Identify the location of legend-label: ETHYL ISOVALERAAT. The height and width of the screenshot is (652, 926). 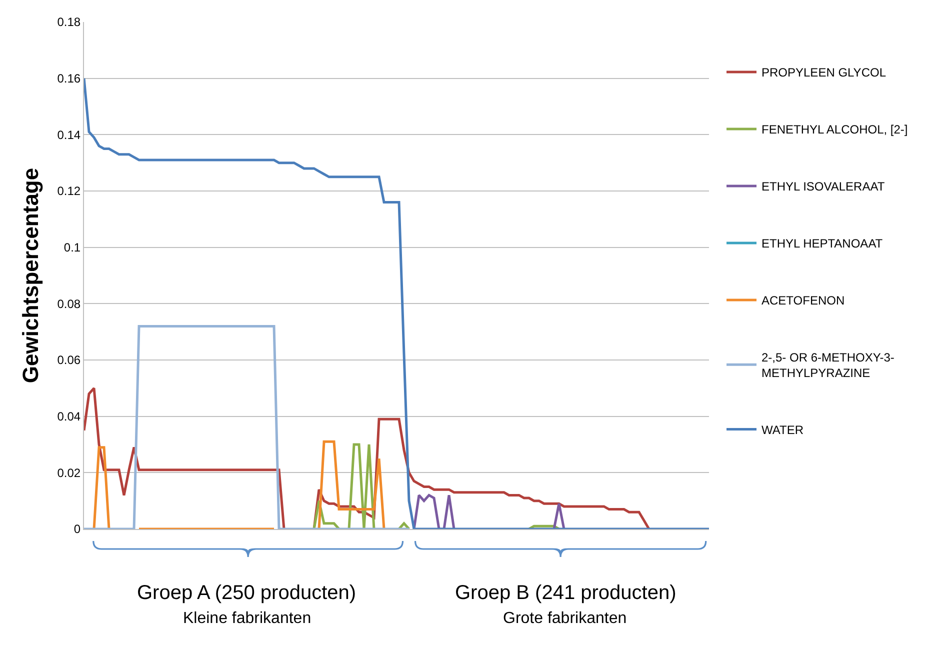
(824, 187).